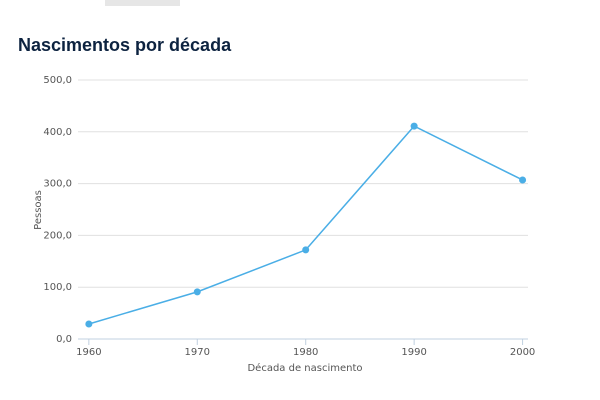 The image size is (600, 400). Describe the element at coordinates (57, 235) in the screenshot. I see `y-tick-label: 200,0` at that location.